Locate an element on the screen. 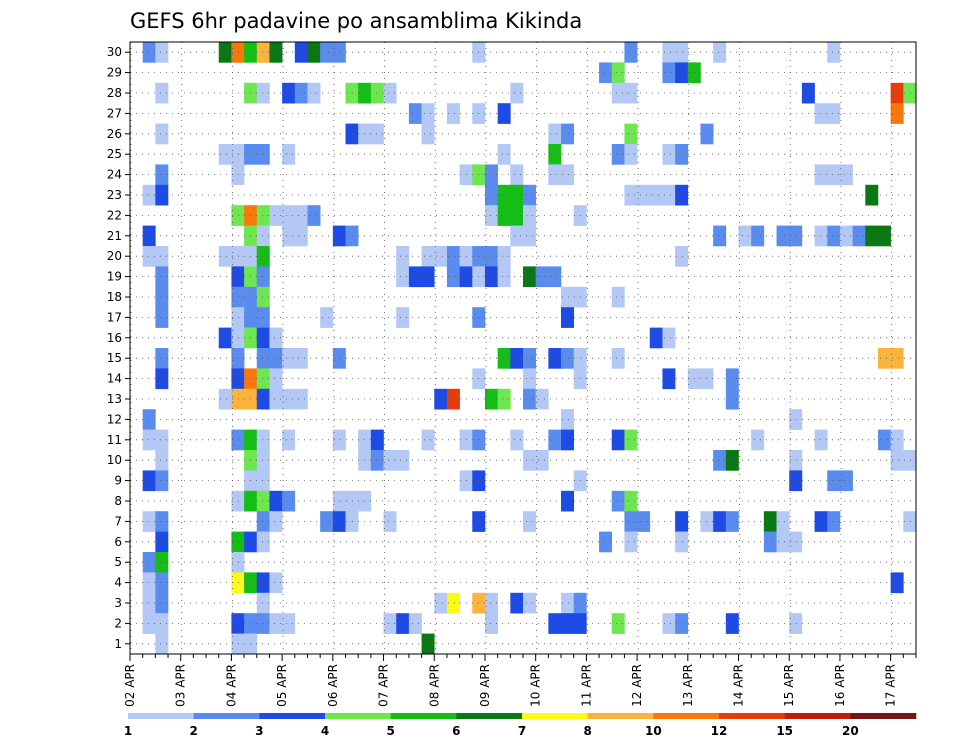 The height and width of the screenshot is (742, 960). x-tick-label: 07 APR is located at coordinates (384, 685).